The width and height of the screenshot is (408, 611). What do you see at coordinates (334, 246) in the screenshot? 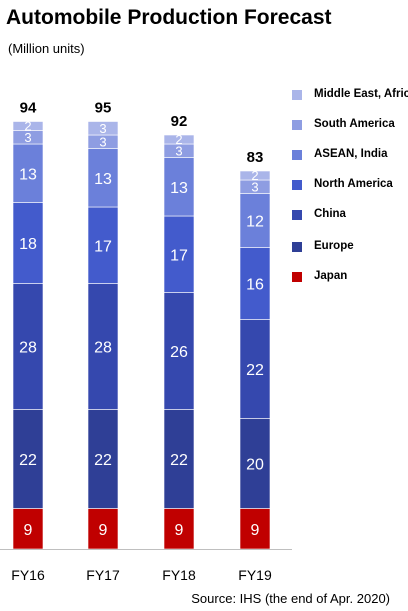
I see `legend-label: Europe` at bounding box center [334, 246].